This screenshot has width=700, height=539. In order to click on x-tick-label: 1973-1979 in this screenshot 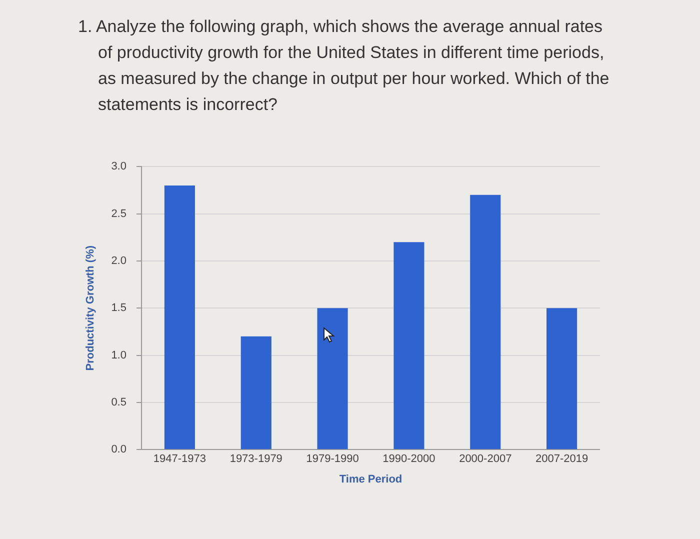, I will do `click(256, 459)`.